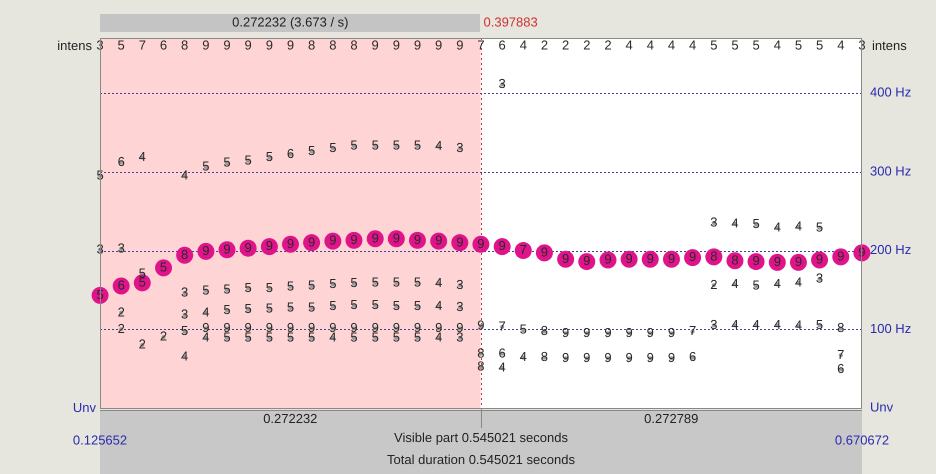  What do you see at coordinates (100, 440) in the screenshot?
I see `x-tick-label: 0.125652` at bounding box center [100, 440].